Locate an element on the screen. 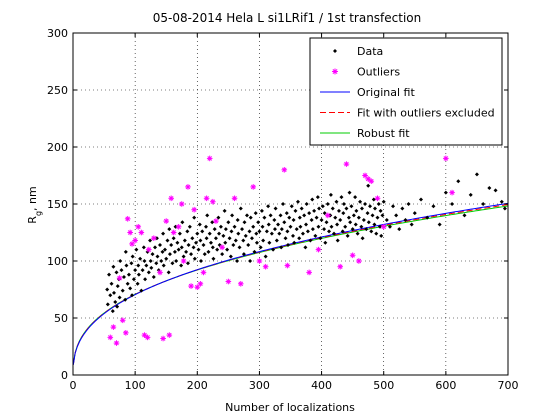 Image resolution: width=560 pixels, height=420 pixels. legend-label-original-fit: Original fit is located at coordinates (386, 92).